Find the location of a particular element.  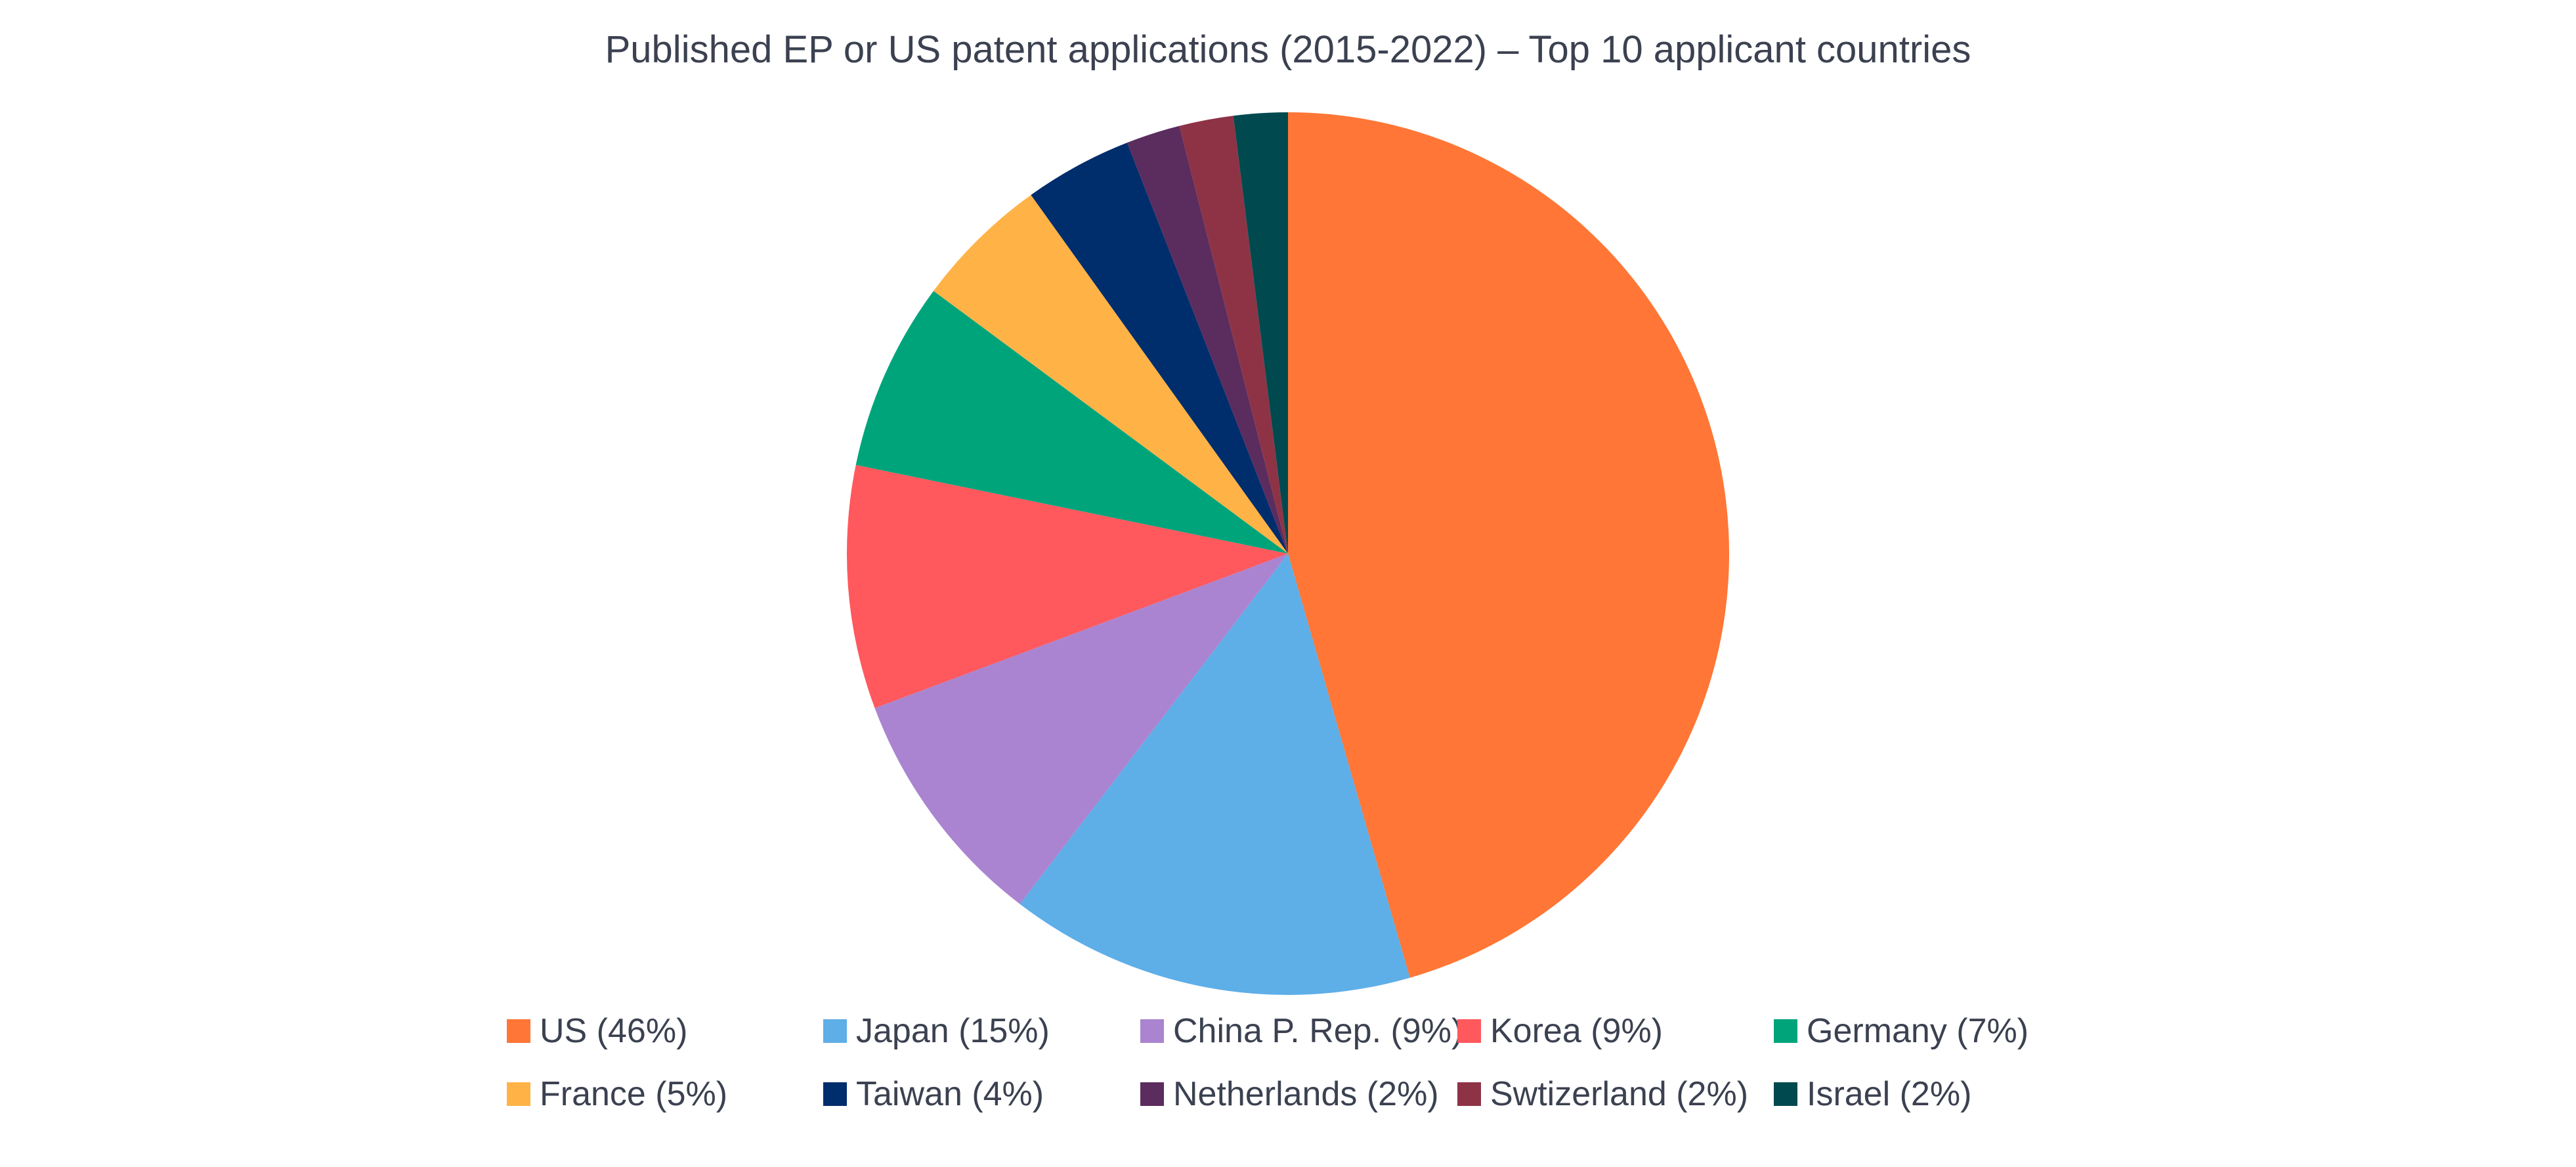

legend-item: Japan (15%) is located at coordinates (936, 1031).